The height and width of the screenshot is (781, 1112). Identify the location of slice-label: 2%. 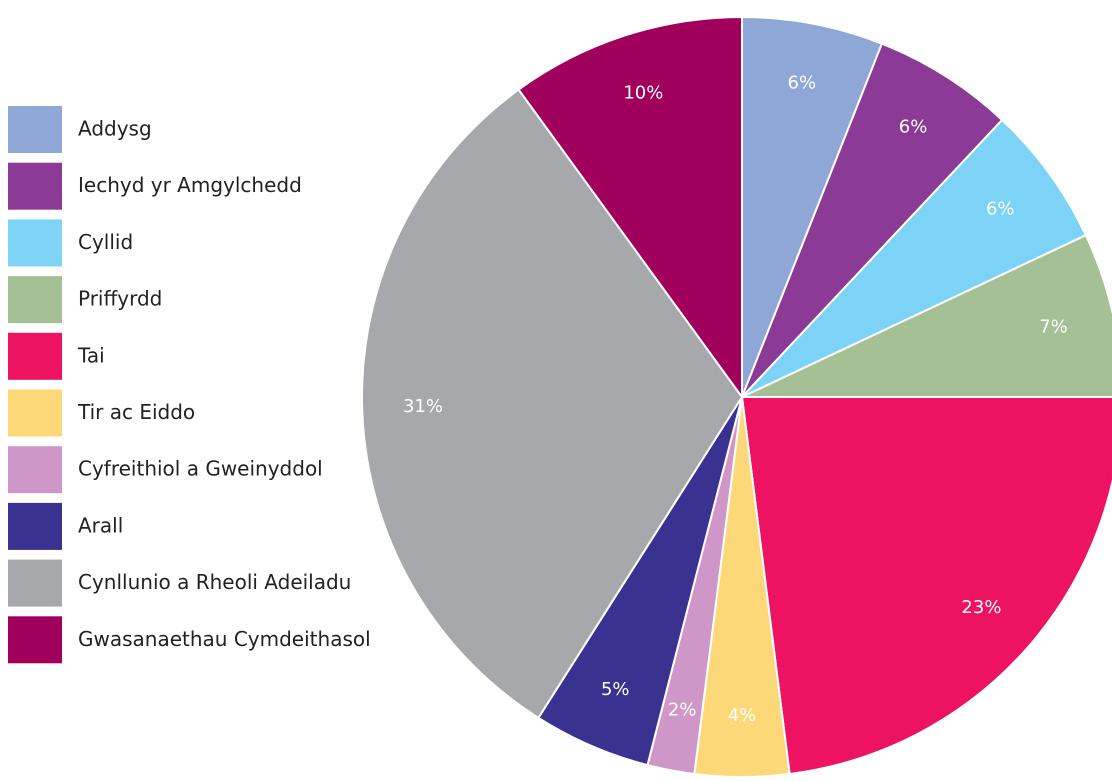
(682, 710).